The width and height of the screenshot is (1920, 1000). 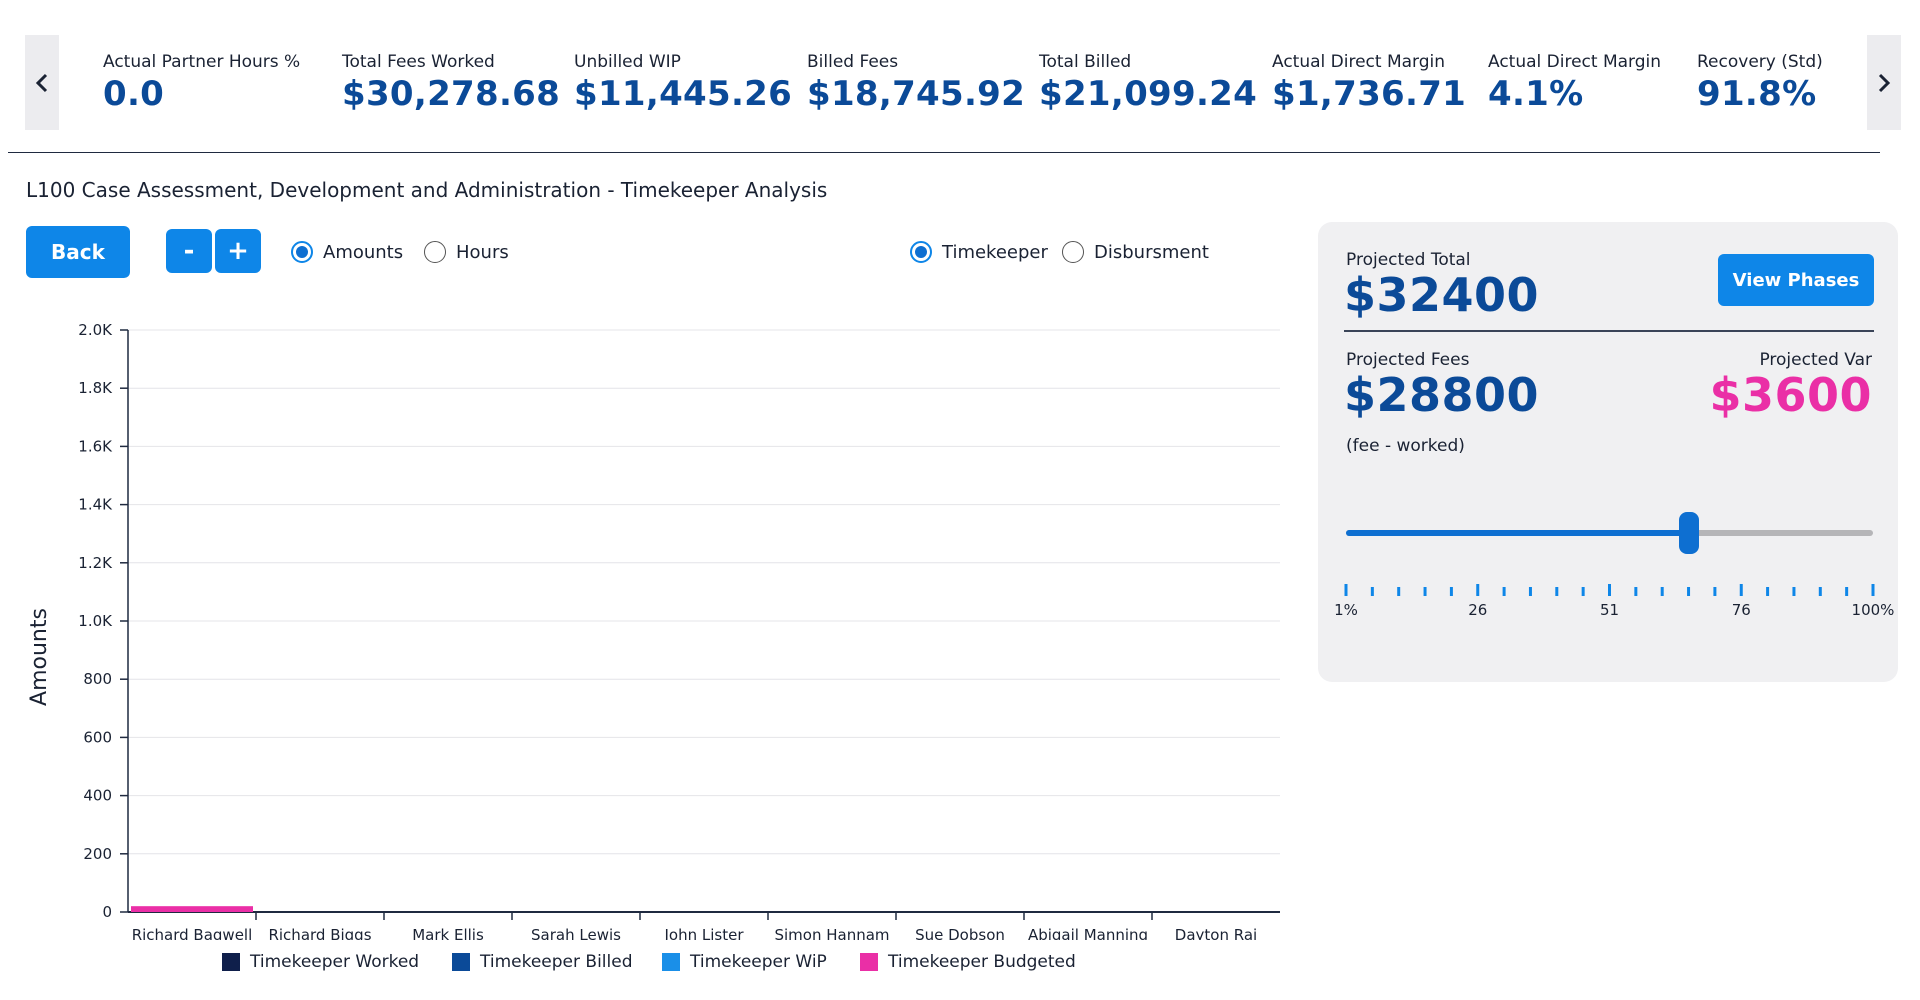 I want to click on kpi-total-billed: Total Billed $21,099.24, so click(x=1148, y=83).